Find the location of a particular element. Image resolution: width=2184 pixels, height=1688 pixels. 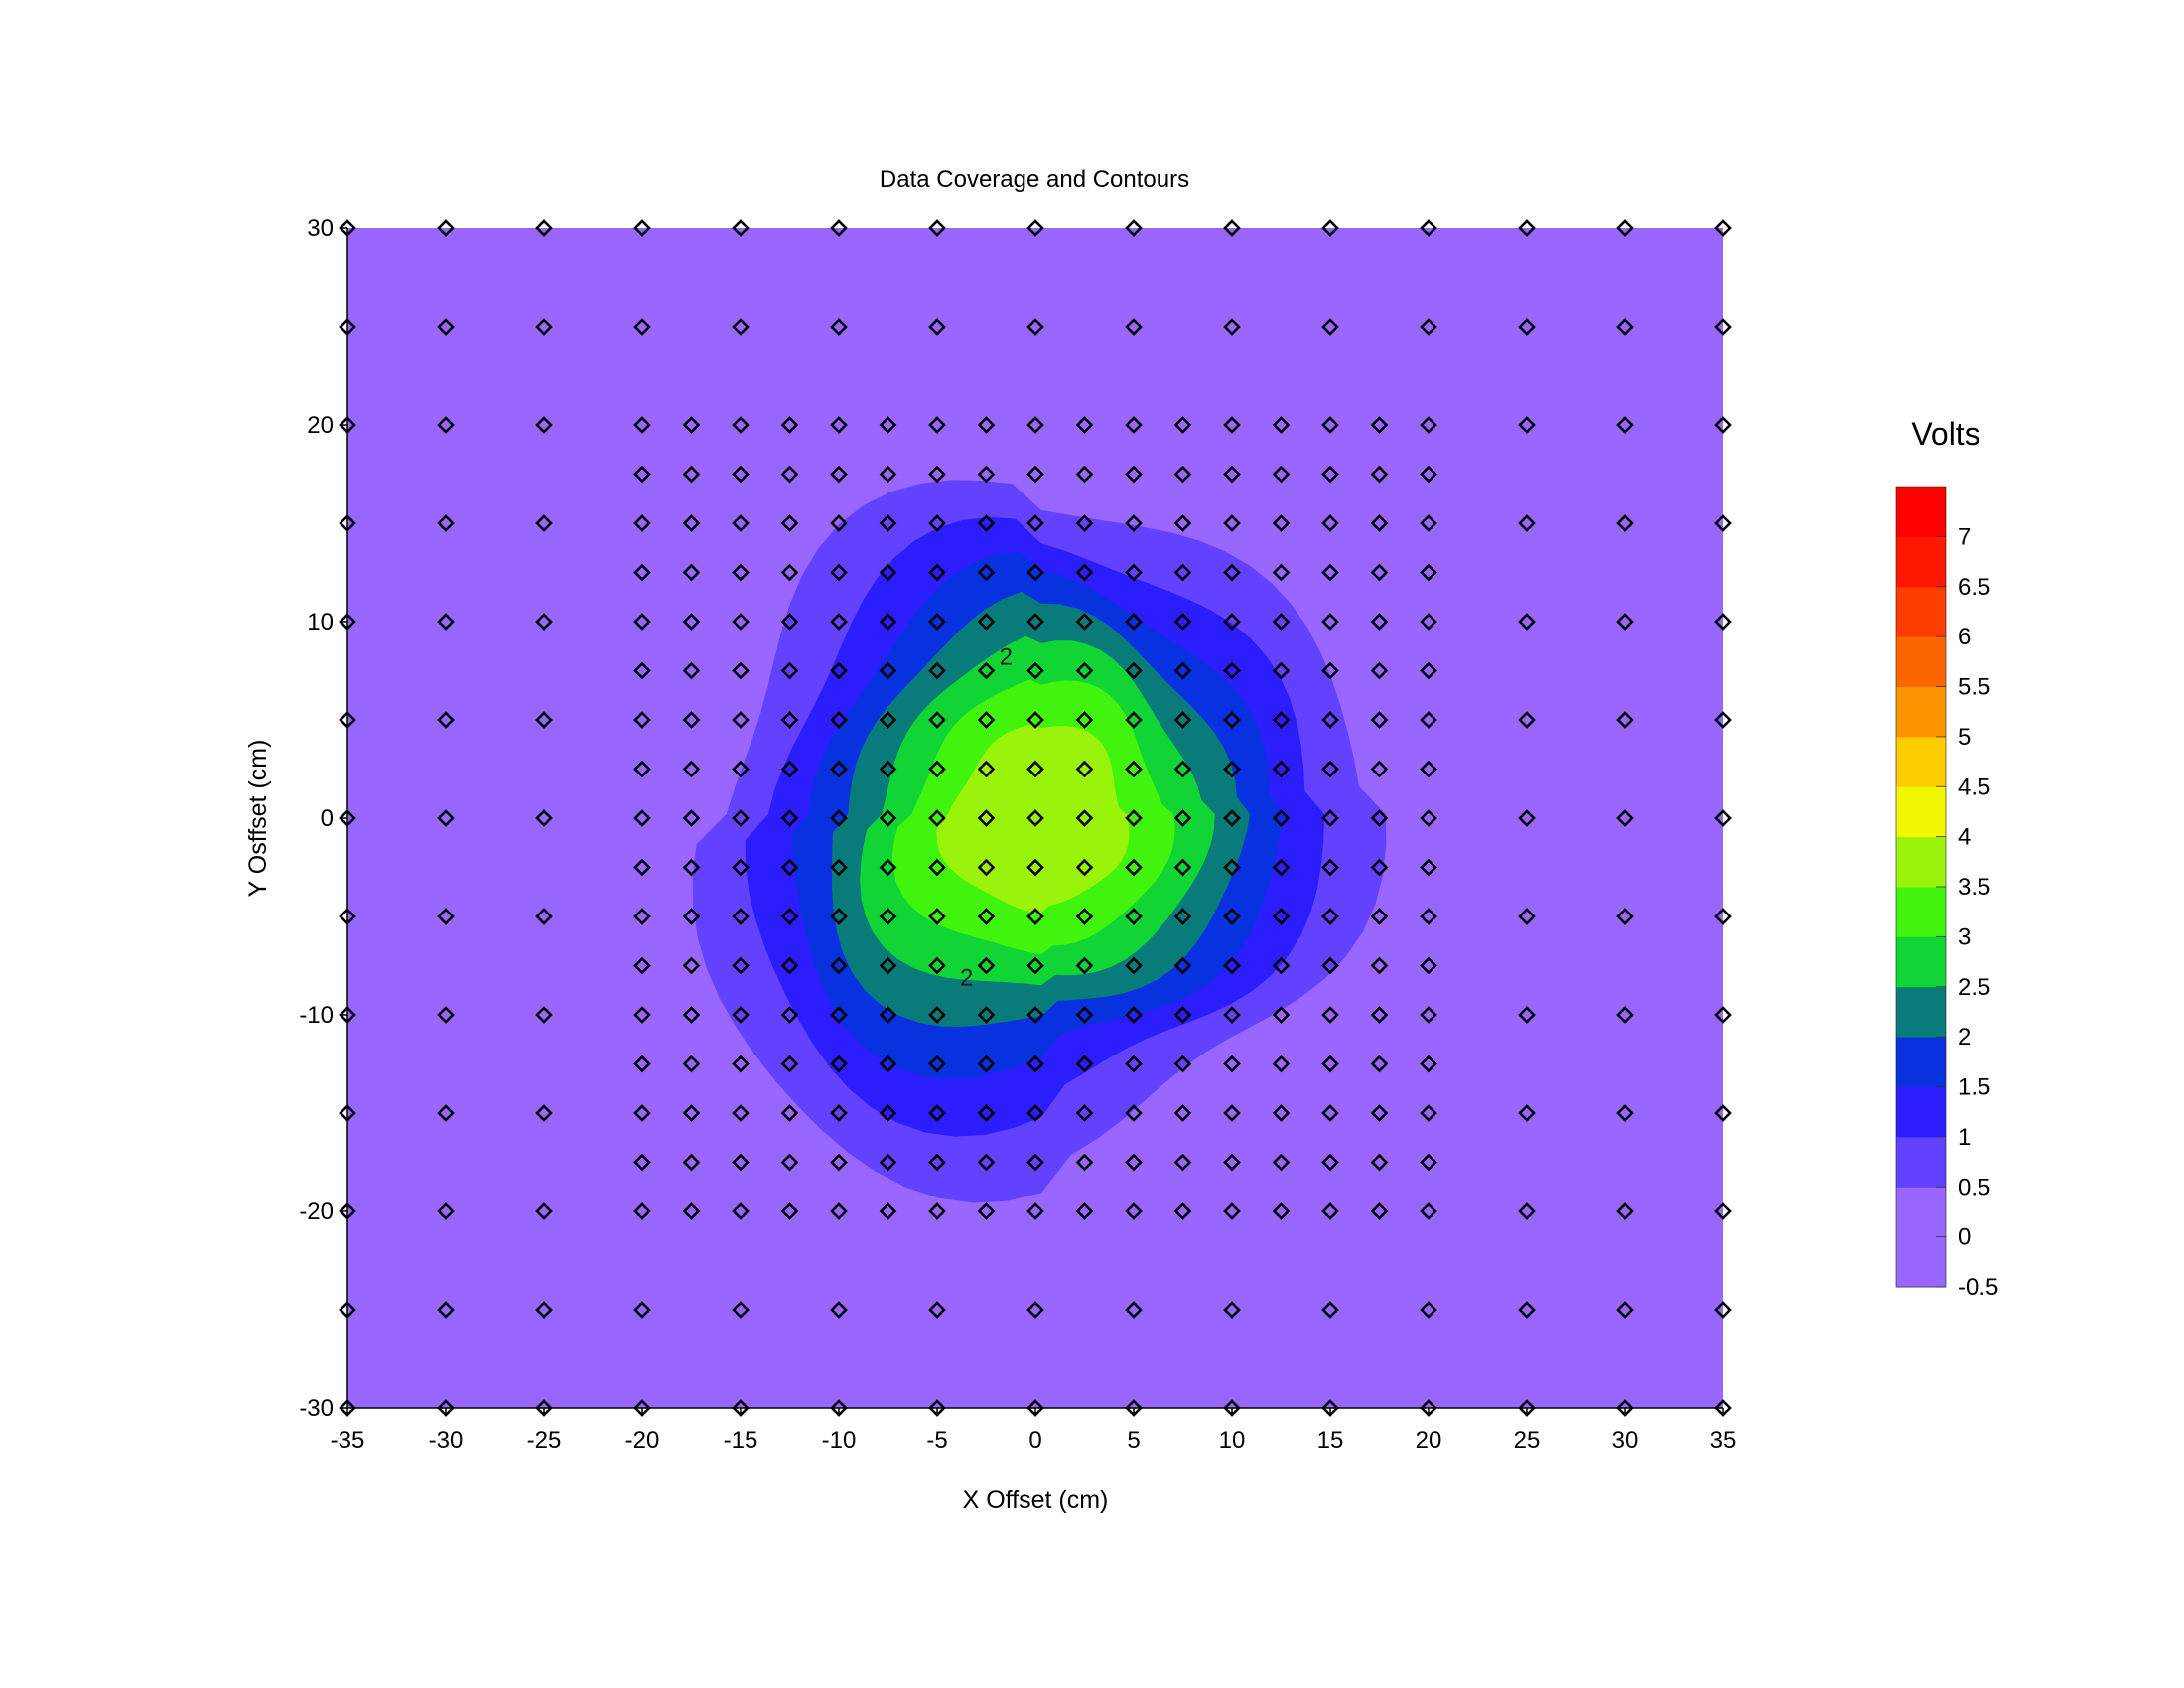

legend-title: Volts is located at coordinates (1945, 434).